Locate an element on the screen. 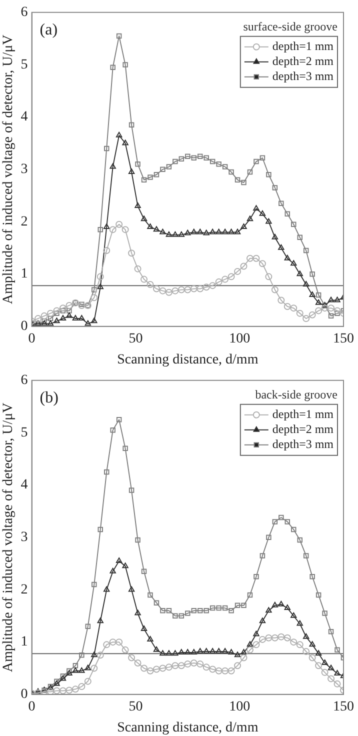  annotation: (b) is located at coordinates (49, 398).